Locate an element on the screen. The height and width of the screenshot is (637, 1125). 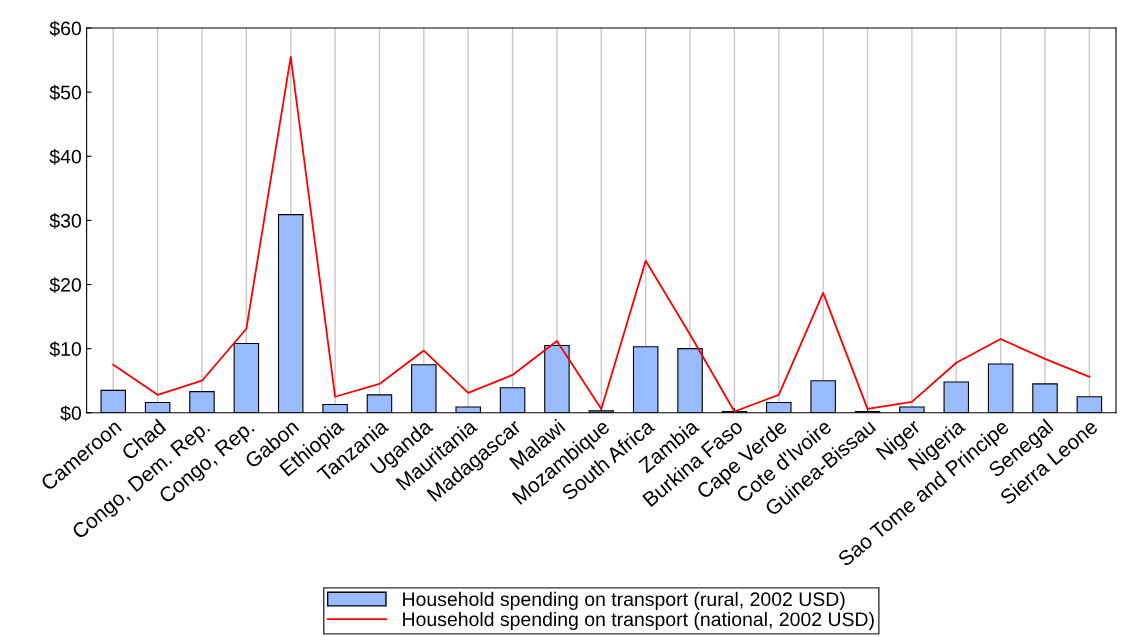
y-tick-label: $50 is located at coordinates (65, 92).